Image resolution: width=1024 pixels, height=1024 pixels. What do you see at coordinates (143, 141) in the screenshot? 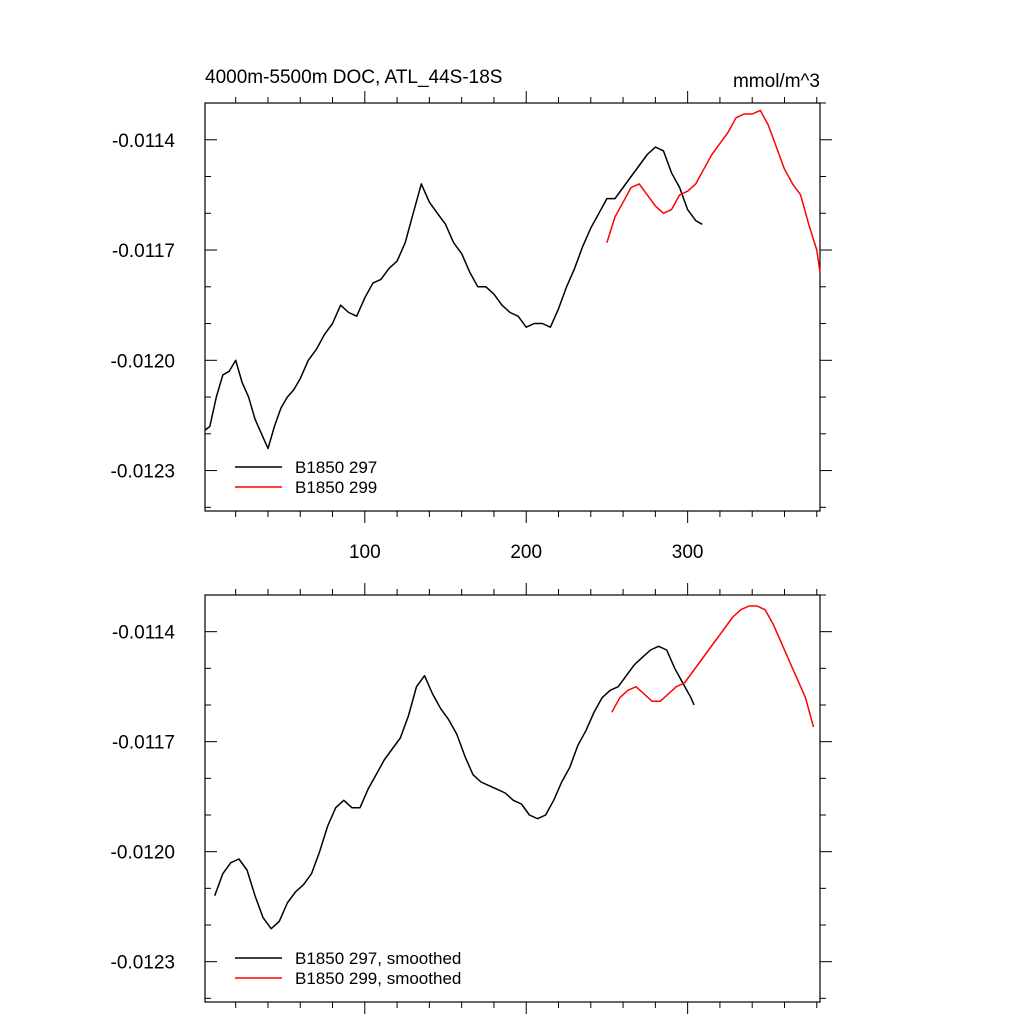
I see `panel1-y-tick-label: -0.0114` at bounding box center [143, 141].